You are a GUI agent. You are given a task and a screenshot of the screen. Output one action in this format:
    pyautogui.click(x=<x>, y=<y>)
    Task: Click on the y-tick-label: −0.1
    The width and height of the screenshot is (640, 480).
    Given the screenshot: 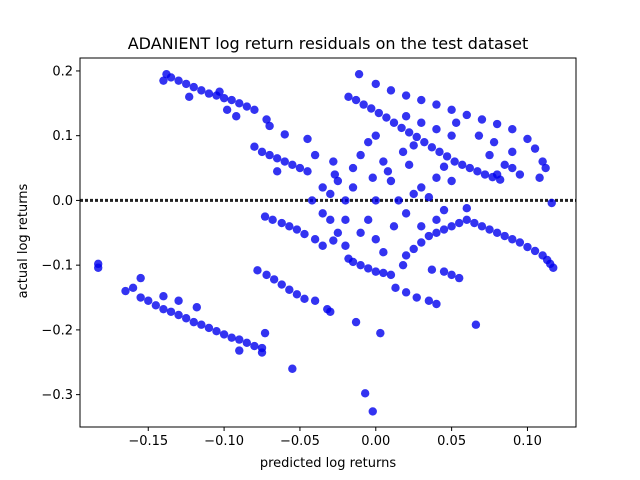 What is the action you would take?
    pyautogui.click(x=57, y=266)
    